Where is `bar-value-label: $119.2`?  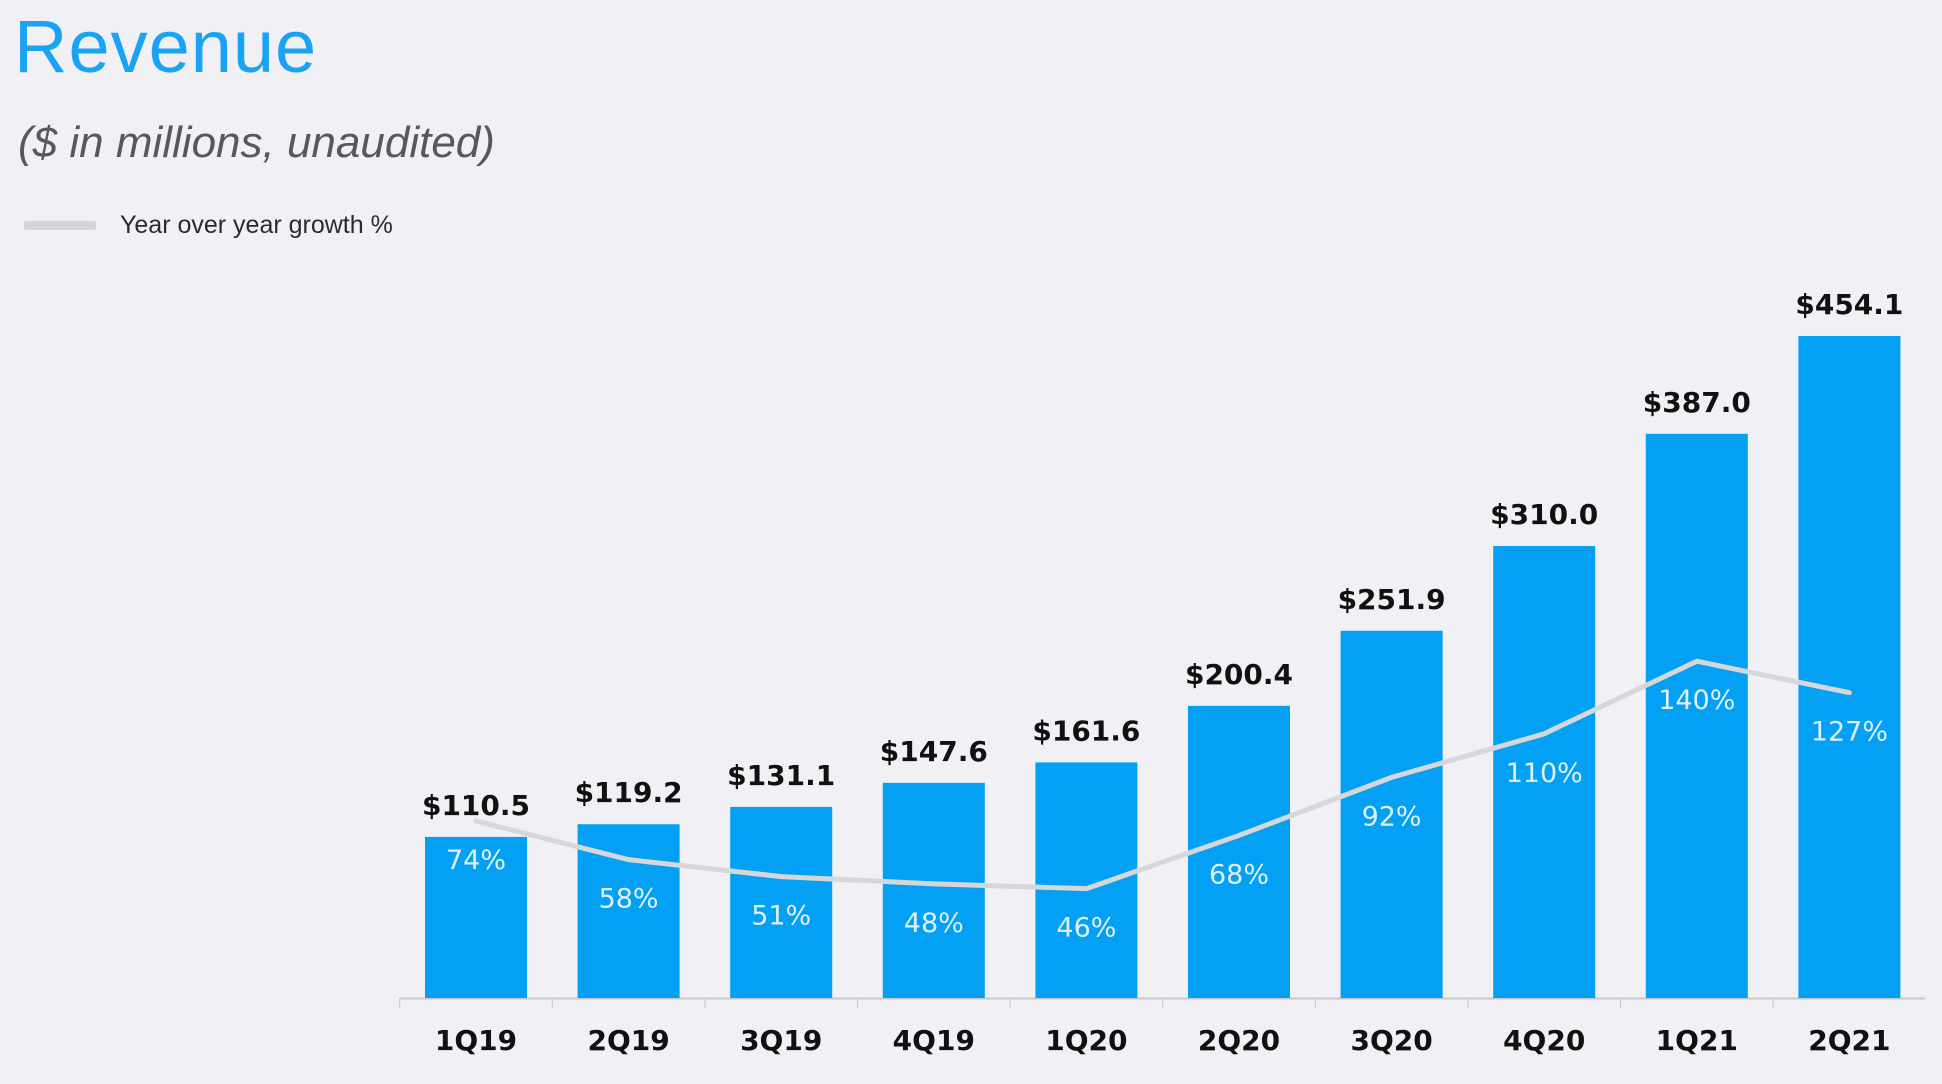
bar-value-label: $119.2 is located at coordinates (629, 792).